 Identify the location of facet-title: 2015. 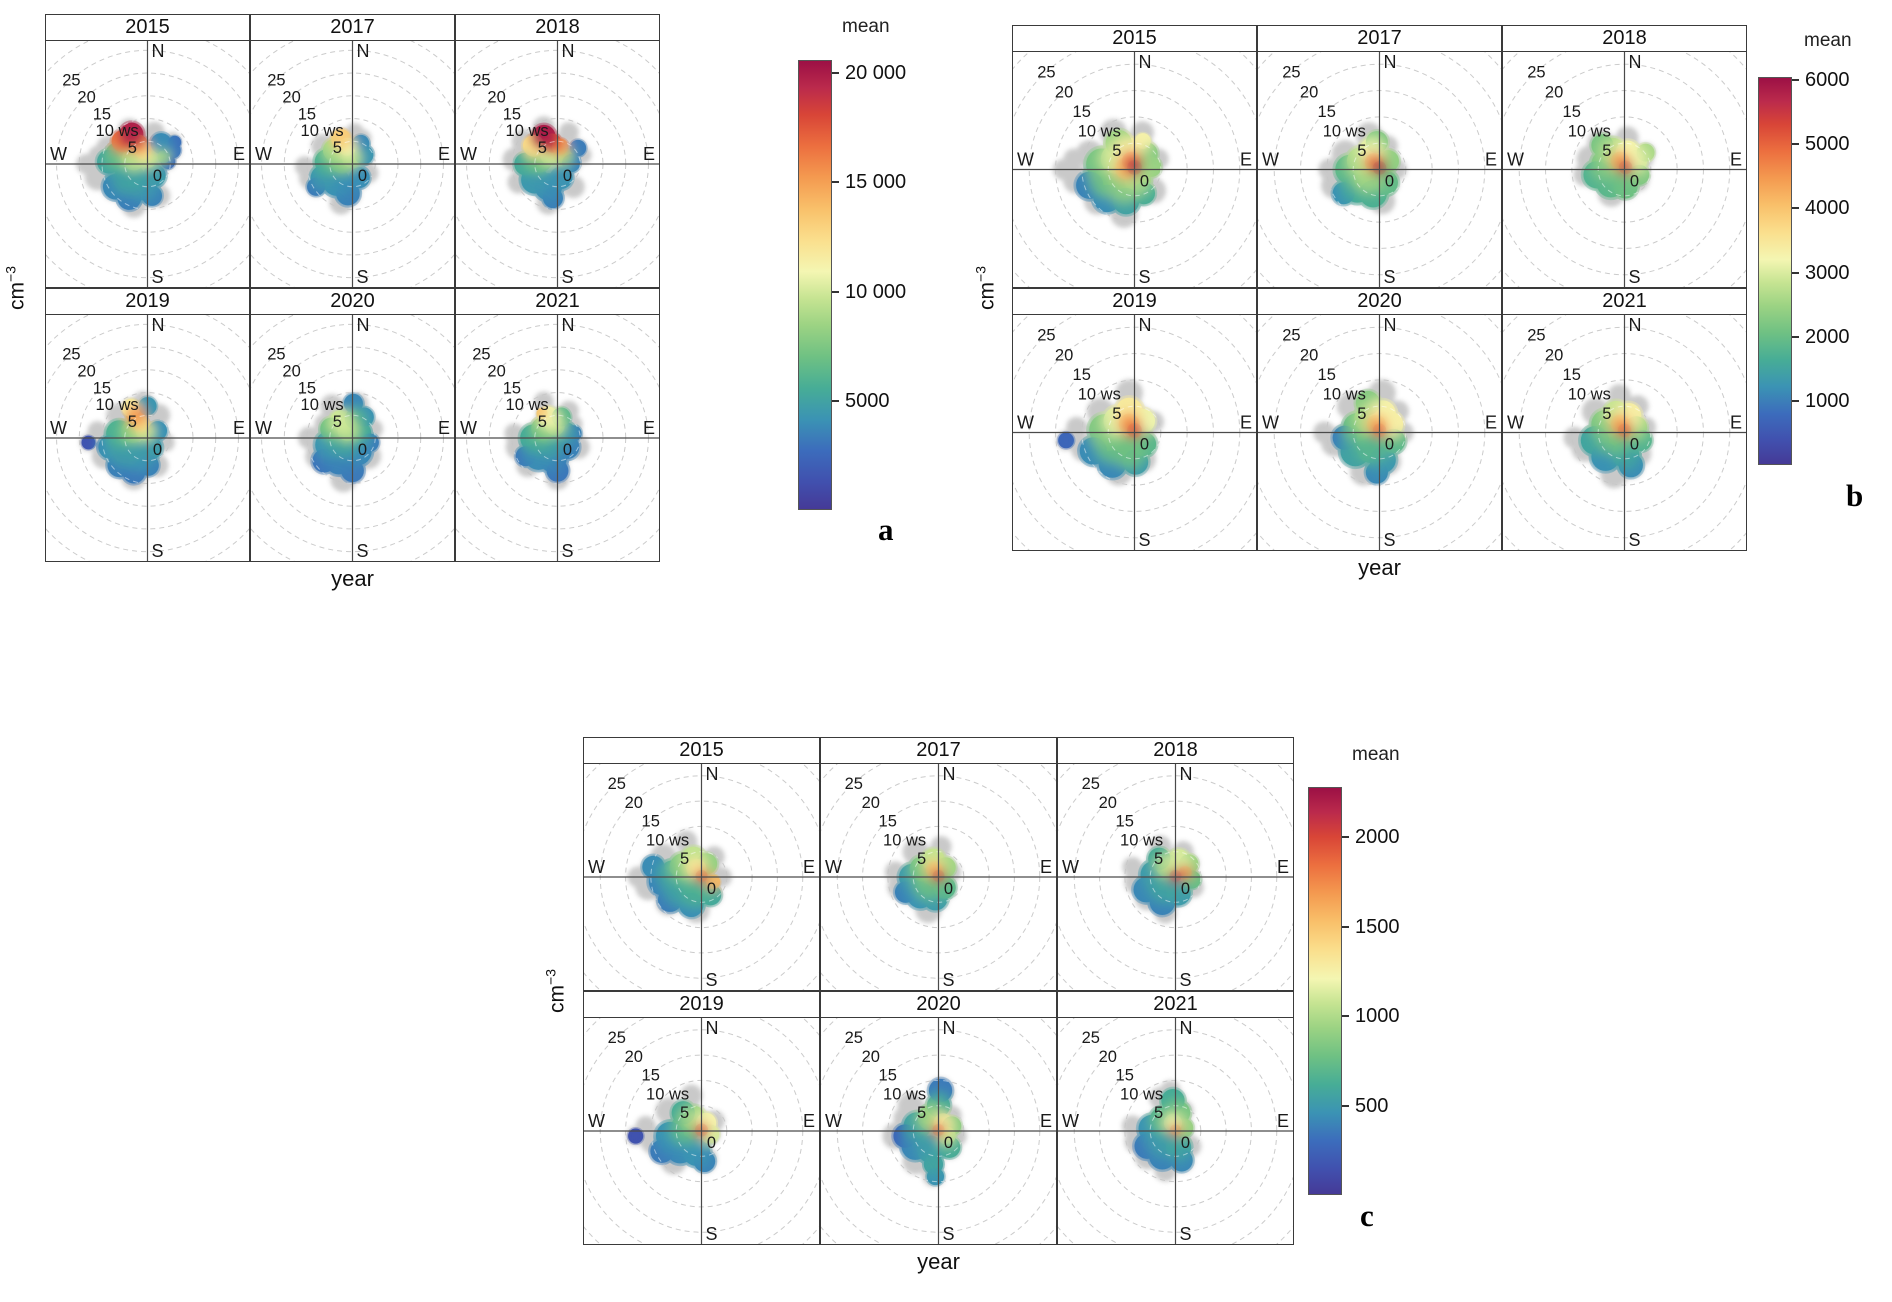
(701, 751).